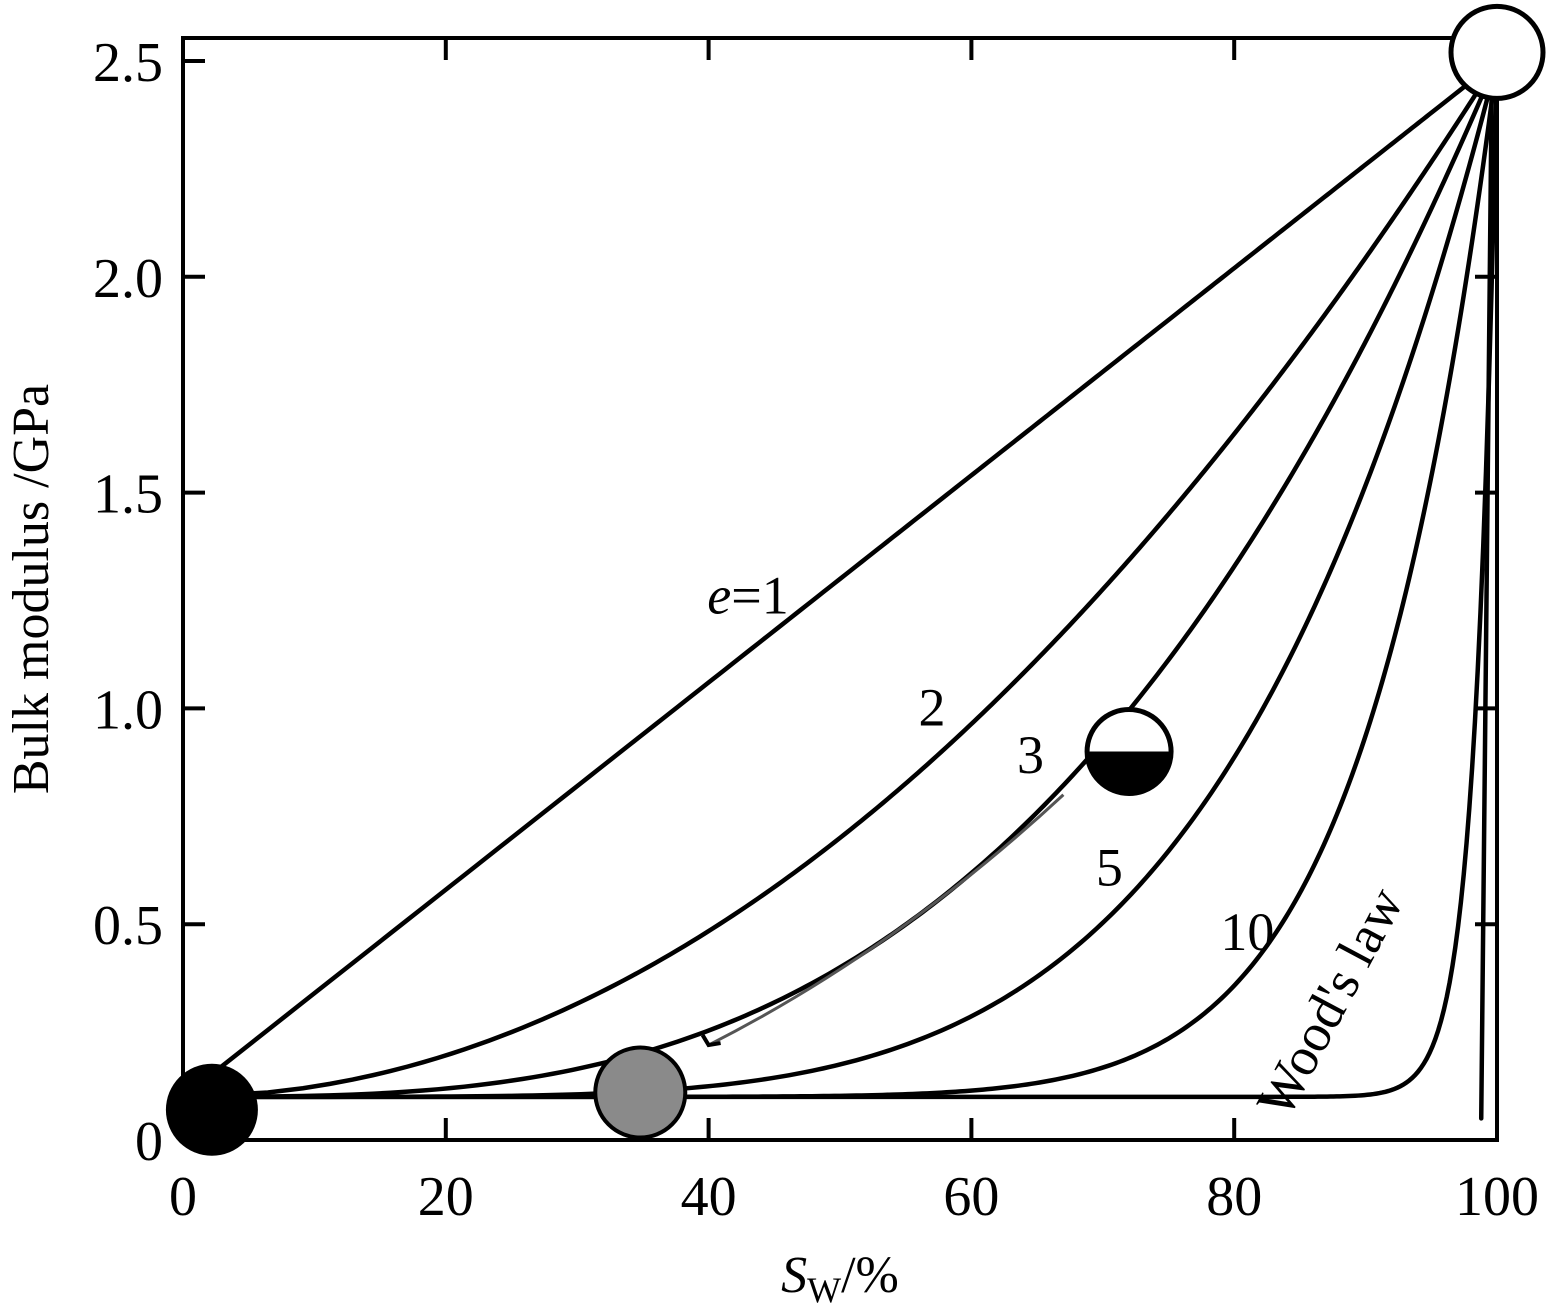 This screenshot has height=1306, width=1551. I want to click on series-label-1: e=1, so click(747, 595).